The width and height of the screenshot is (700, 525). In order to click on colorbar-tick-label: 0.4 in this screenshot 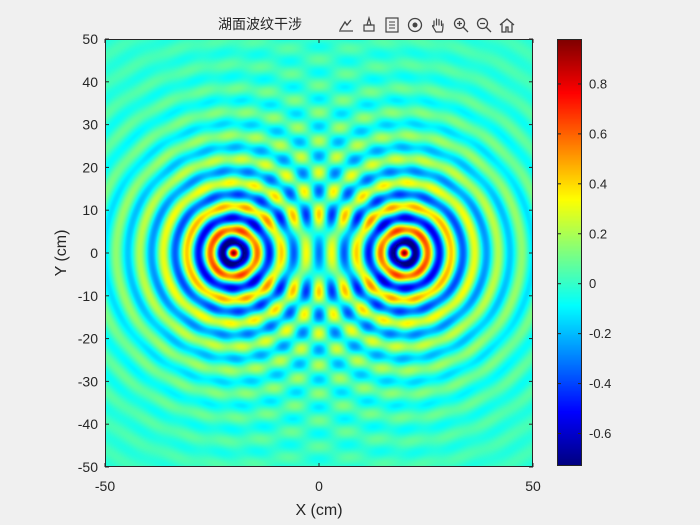, I will do `click(598, 183)`.